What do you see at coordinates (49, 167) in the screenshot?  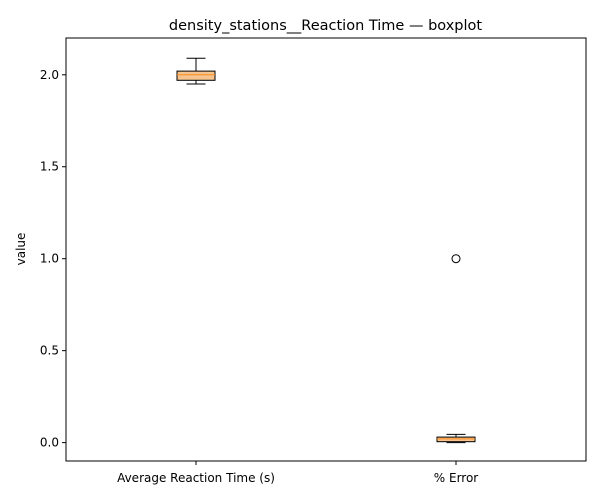 I see `y-tick-label: 1.5` at bounding box center [49, 167].